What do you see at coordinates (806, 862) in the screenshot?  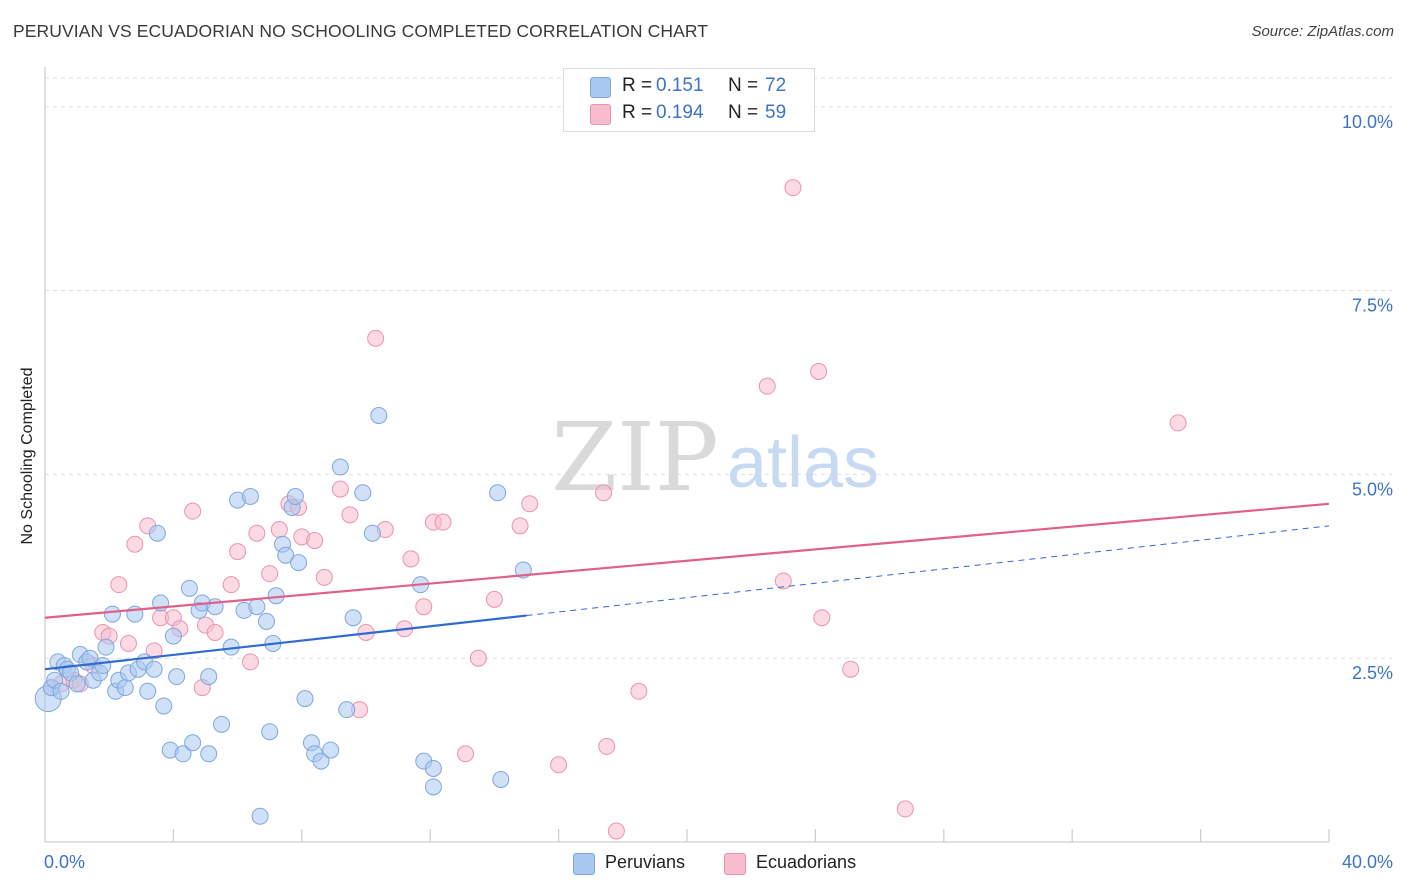 I see `legend-ecuadorians-label: Ecuadorians` at bounding box center [806, 862].